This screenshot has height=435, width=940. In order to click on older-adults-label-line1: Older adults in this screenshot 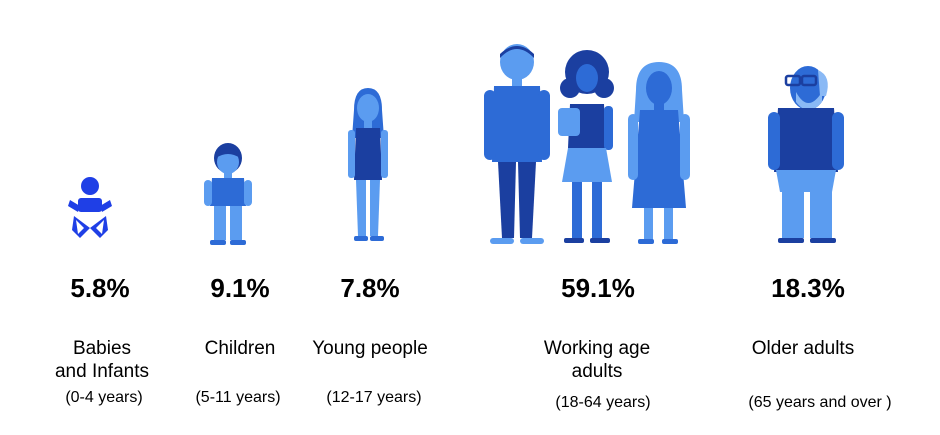, I will do `click(803, 348)`.